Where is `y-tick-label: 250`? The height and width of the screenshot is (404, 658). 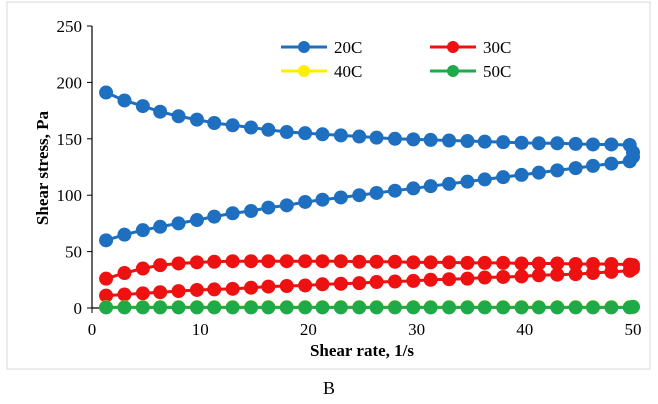 y-tick-label: 250 is located at coordinates (70, 26).